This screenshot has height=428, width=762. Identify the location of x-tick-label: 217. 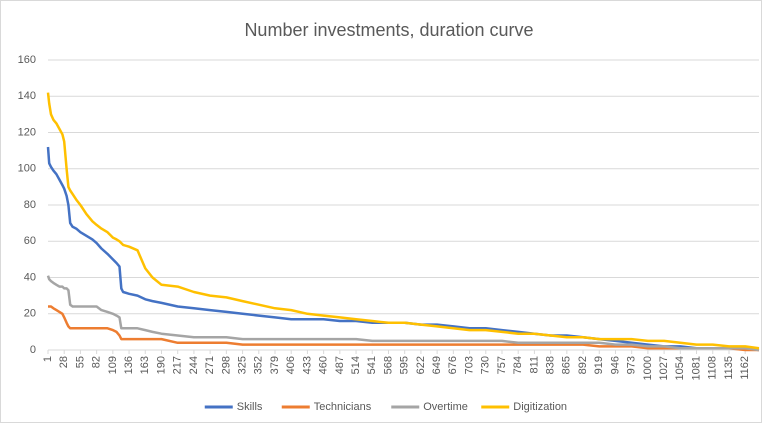
(178, 365).